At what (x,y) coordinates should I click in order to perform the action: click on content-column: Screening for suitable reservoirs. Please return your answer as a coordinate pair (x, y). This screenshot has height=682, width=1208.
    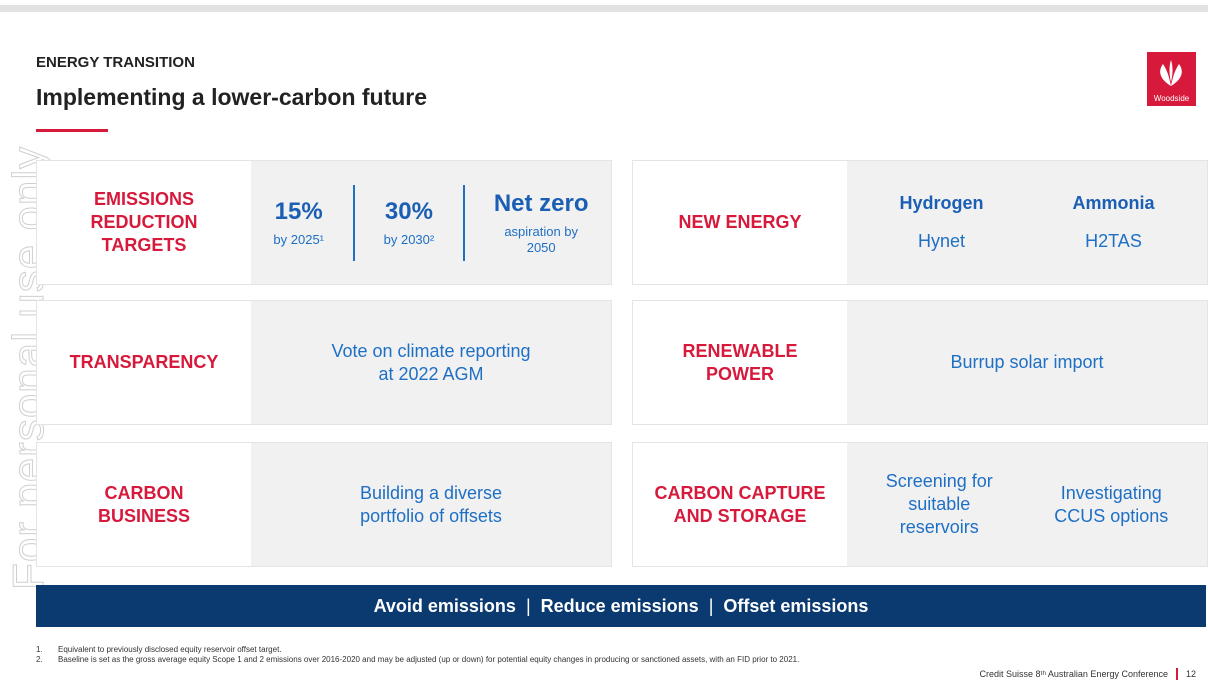
    Looking at the image, I should click on (939, 504).